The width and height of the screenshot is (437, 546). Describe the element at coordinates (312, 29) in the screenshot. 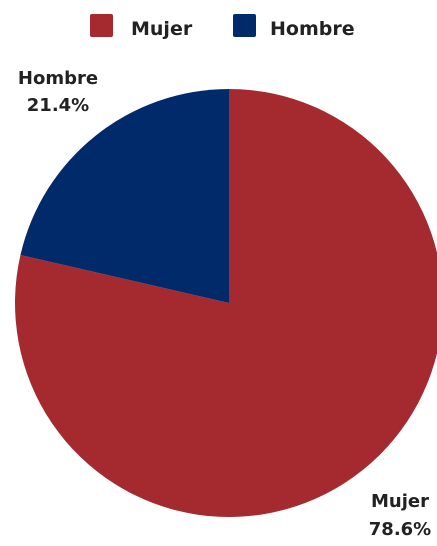

I see `legend-label-hombre: Hombre` at that location.